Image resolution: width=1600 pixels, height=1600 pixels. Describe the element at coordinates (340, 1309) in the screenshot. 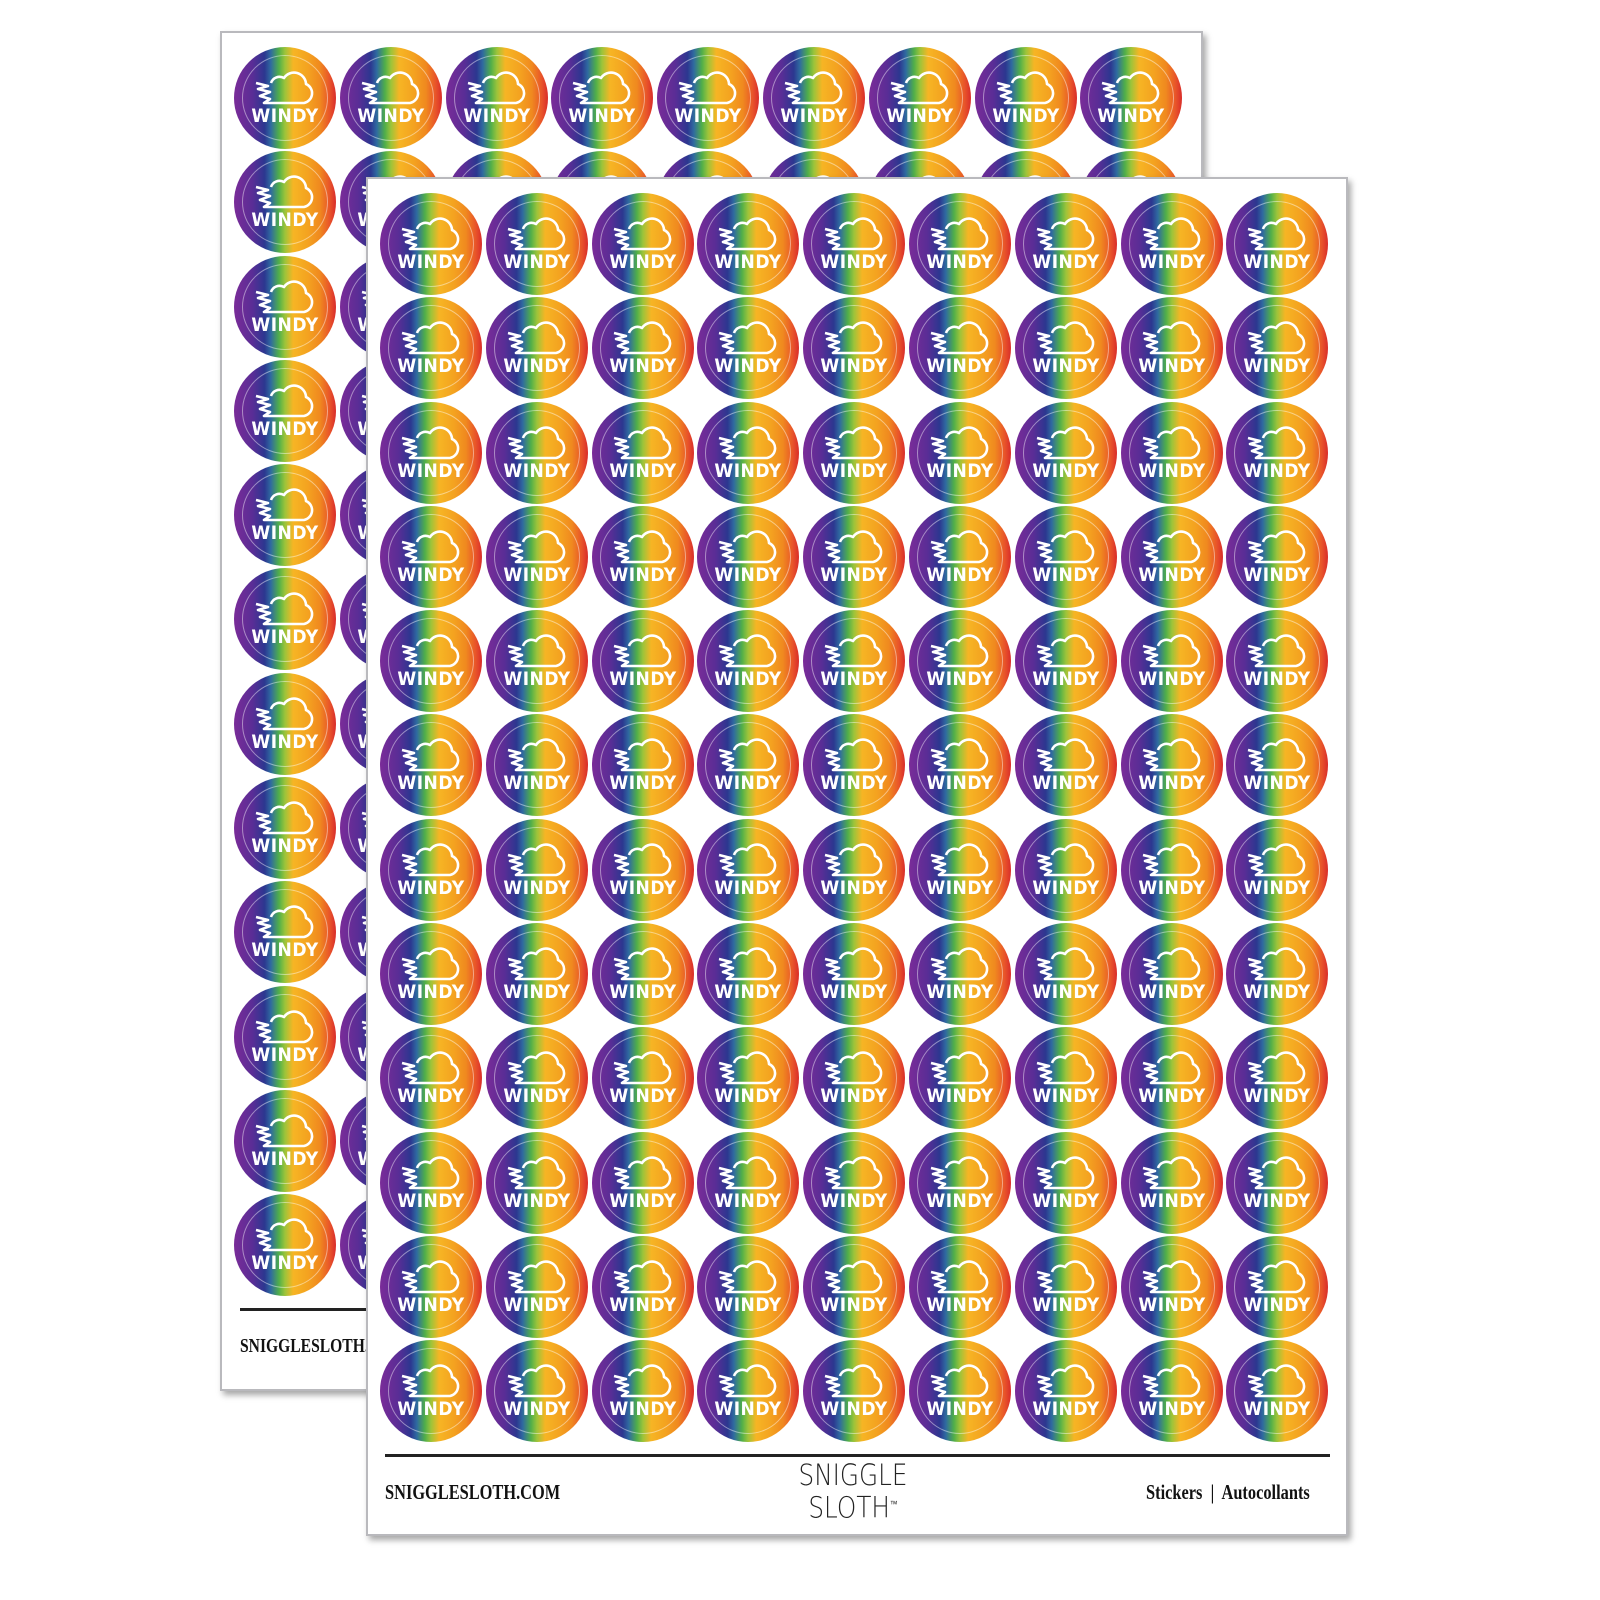

I see `footer-divider` at that location.